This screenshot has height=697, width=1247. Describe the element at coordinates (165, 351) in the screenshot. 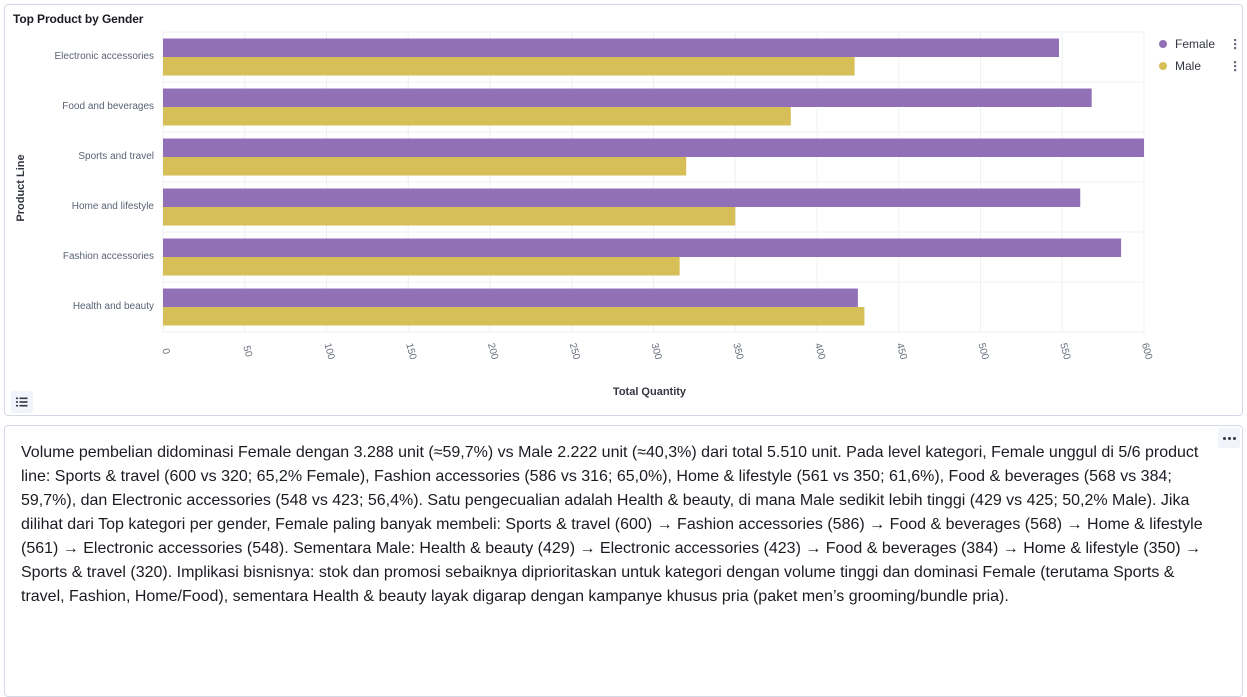

I see `x-tick-label-0: 0` at that location.